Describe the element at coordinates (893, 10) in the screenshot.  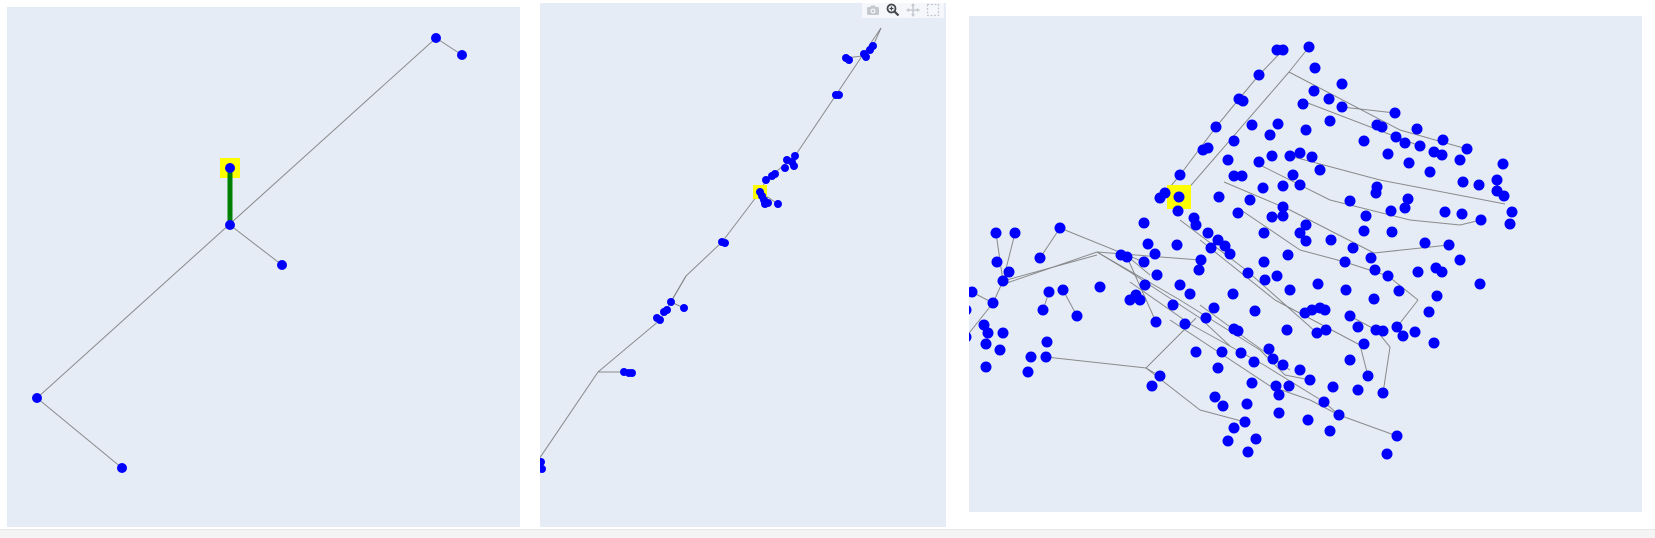
I see `zoom-icon` at that location.